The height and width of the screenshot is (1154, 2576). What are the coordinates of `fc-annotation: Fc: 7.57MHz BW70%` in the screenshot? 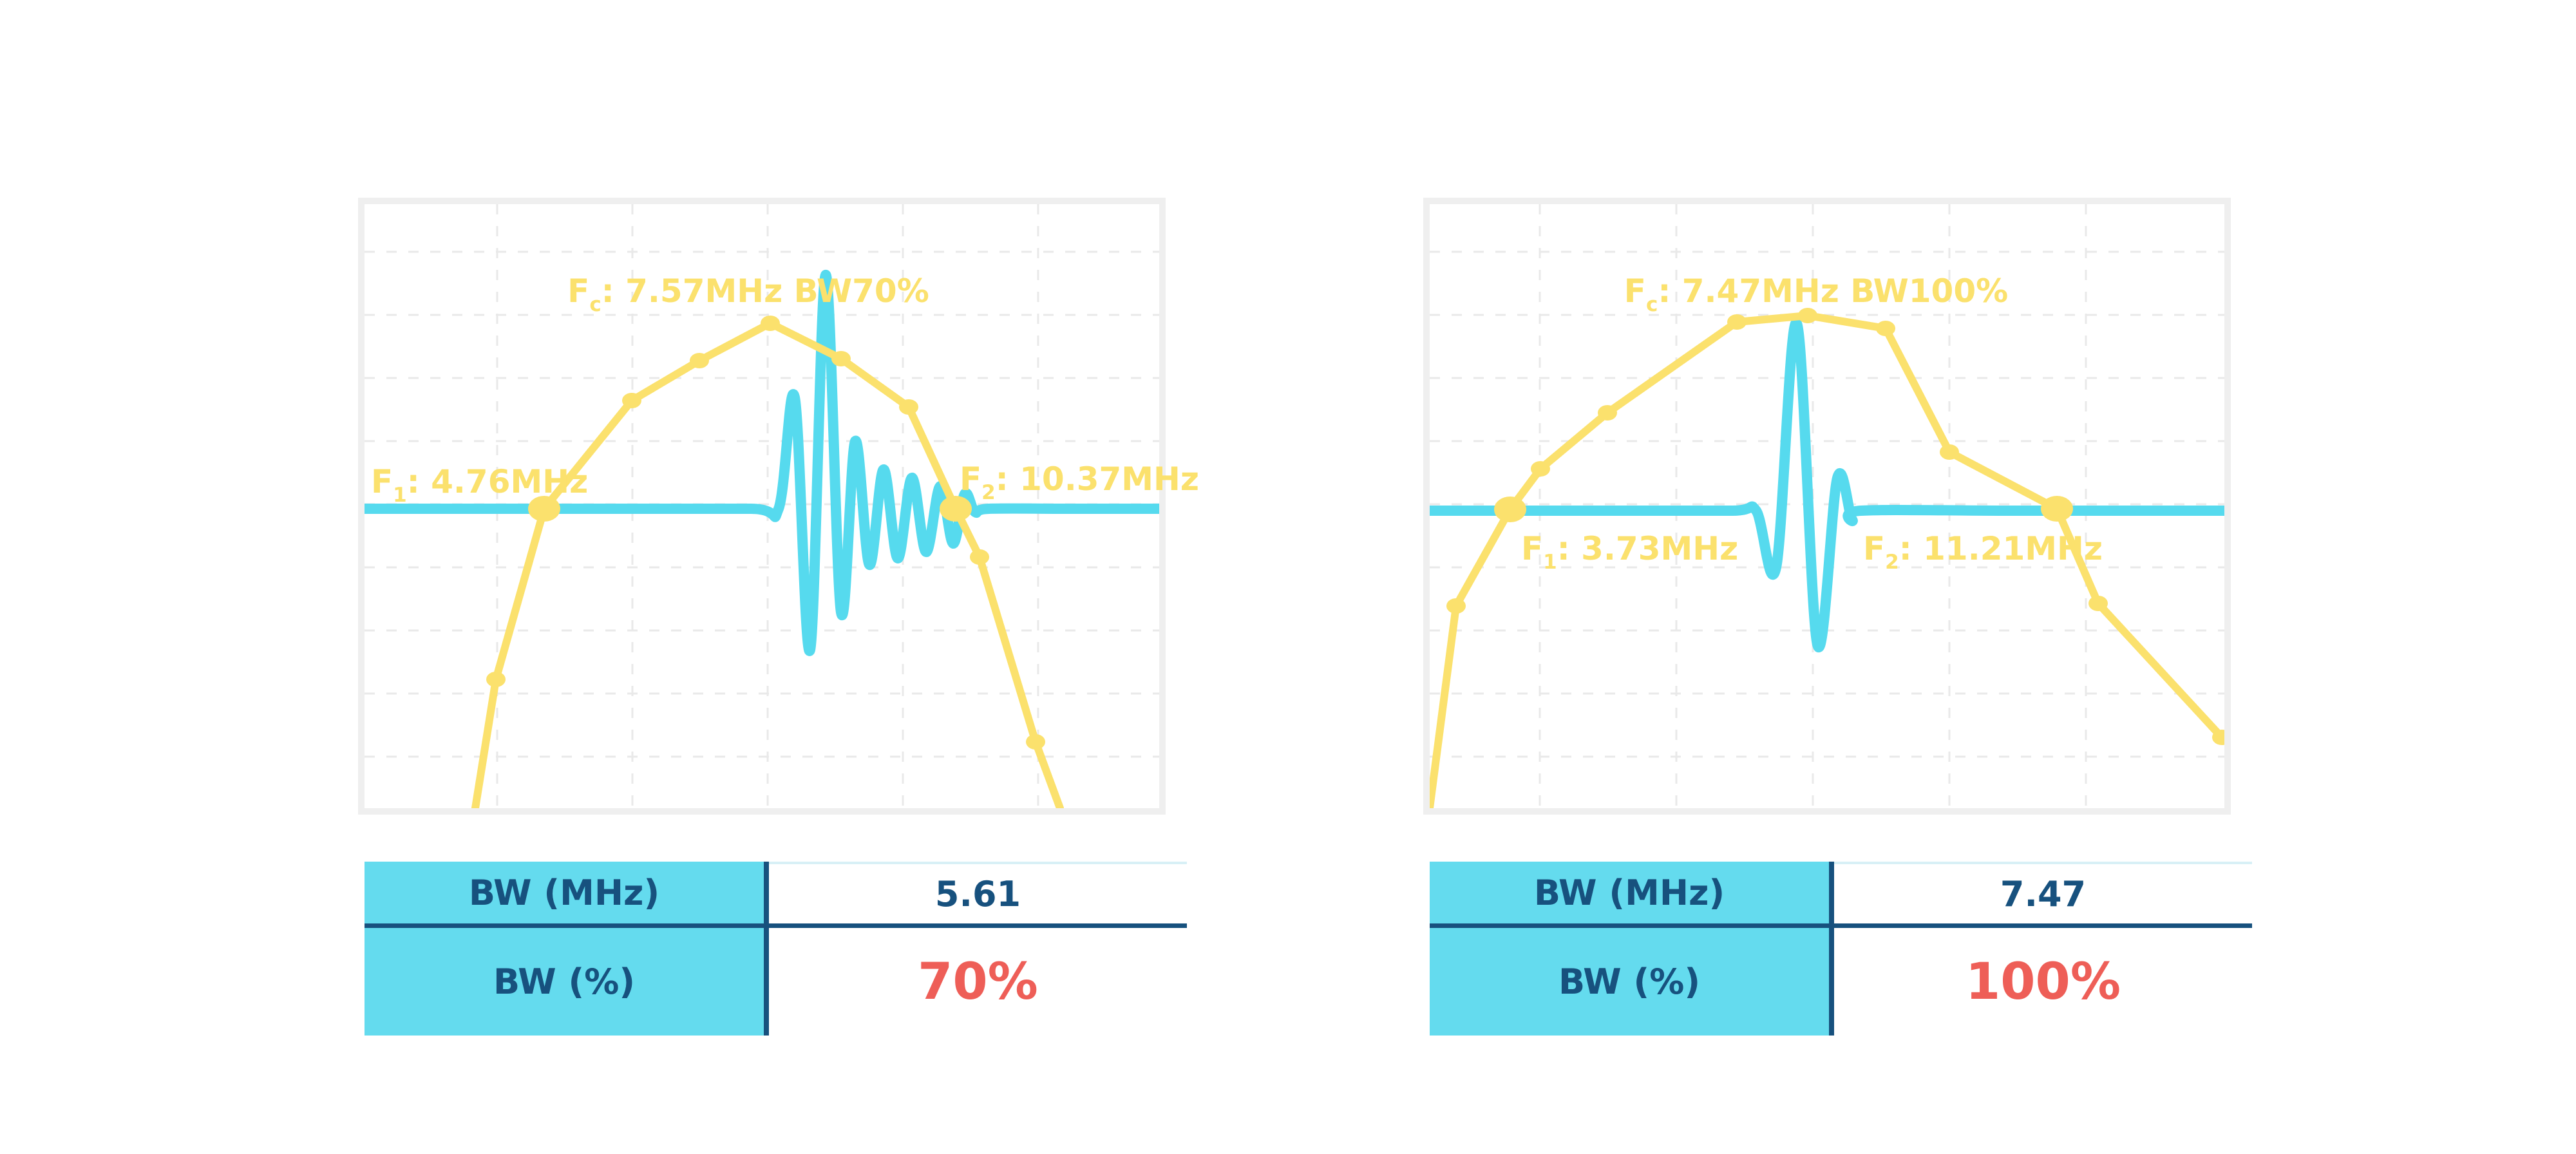 It's located at (748, 294).